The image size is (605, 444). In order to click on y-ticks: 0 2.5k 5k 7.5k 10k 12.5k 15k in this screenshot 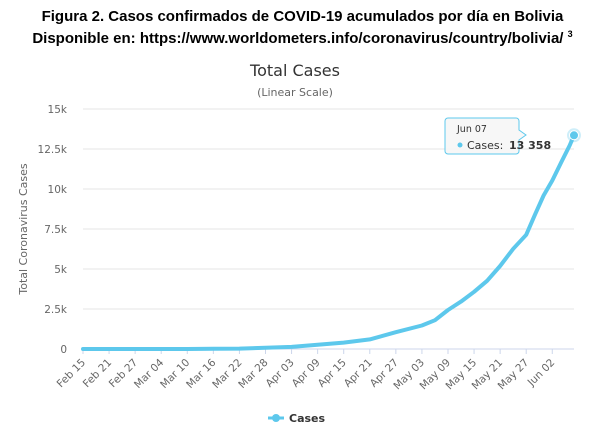, I will do `click(53, 230)`.